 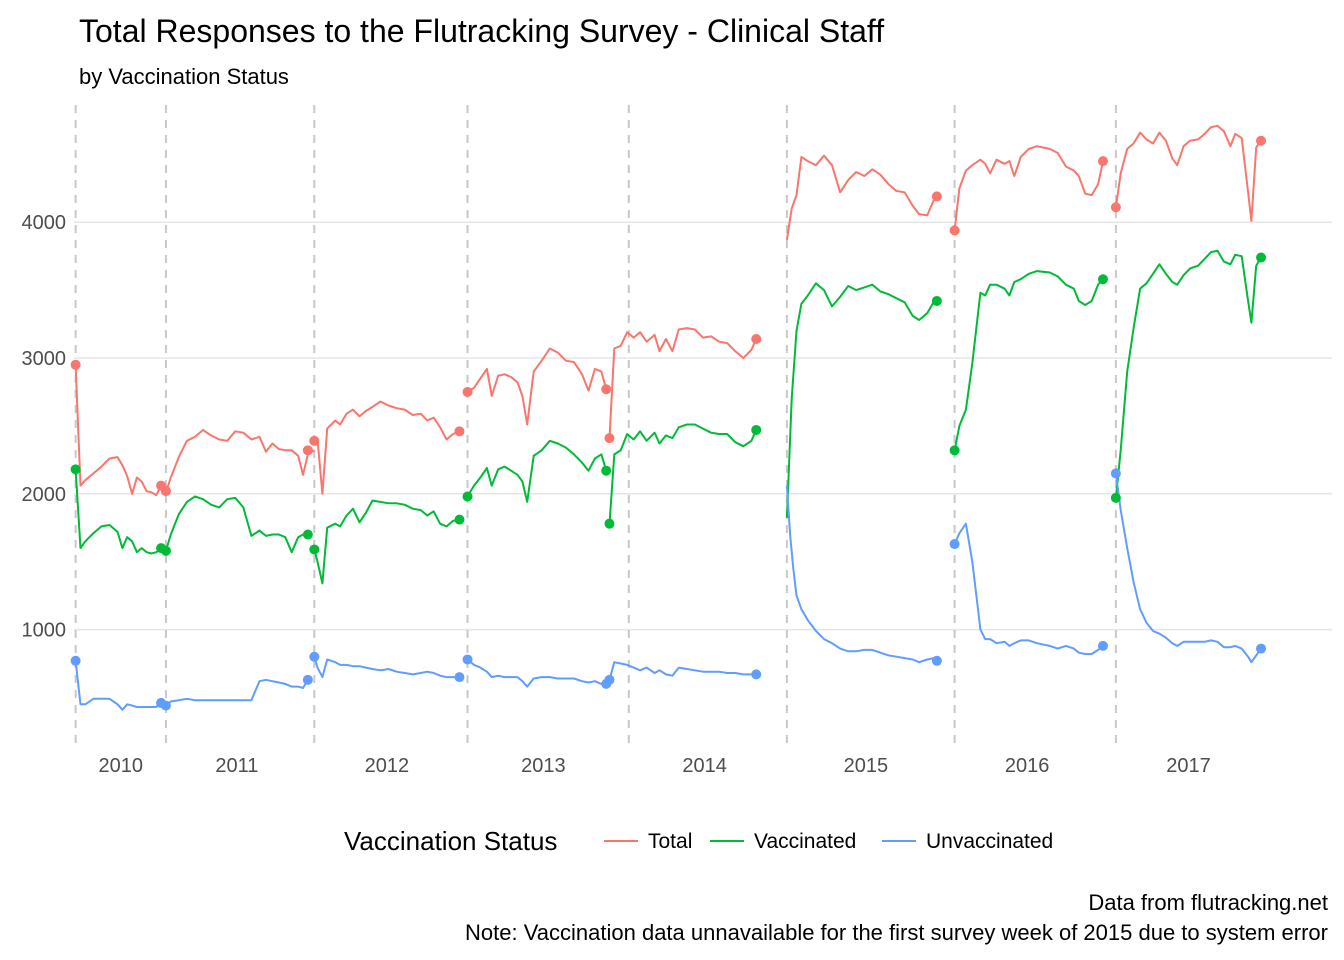 What do you see at coordinates (184, 76) in the screenshot?
I see `chart-subtitle: by Vaccination Status` at bounding box center [184, 76].